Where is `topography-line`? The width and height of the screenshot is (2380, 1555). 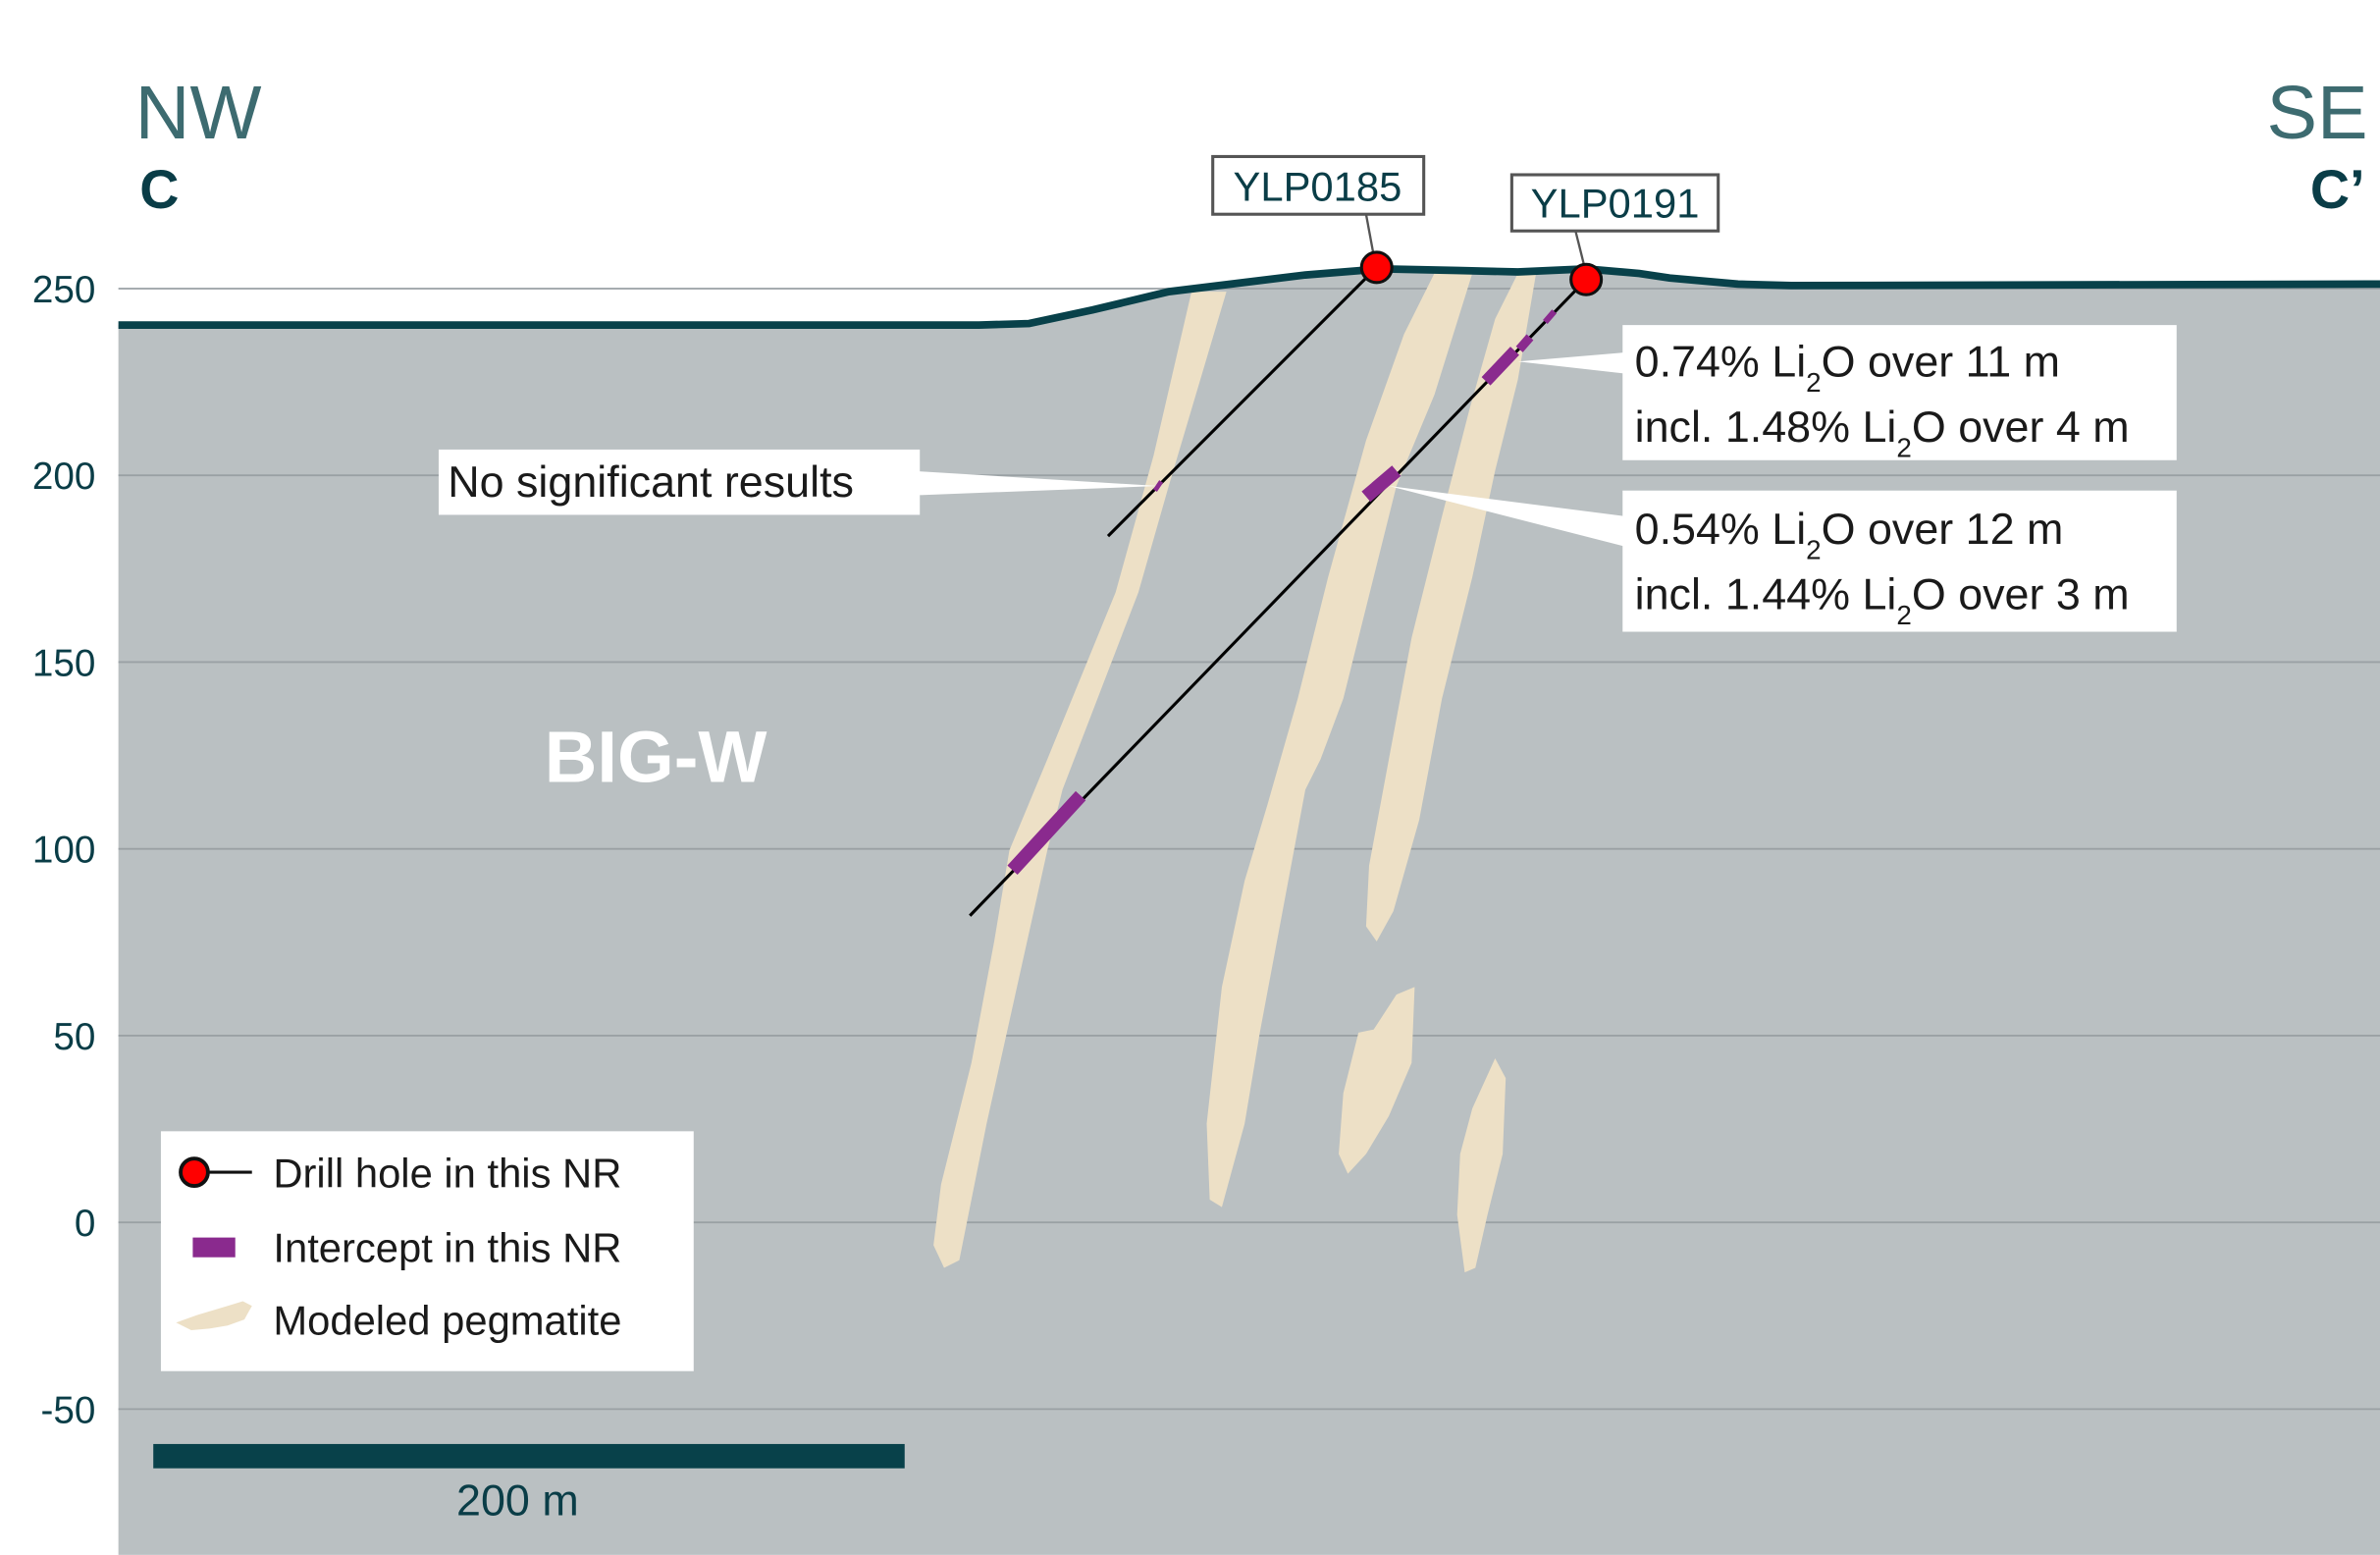
topography-line is located at coordinates (1249, 297).